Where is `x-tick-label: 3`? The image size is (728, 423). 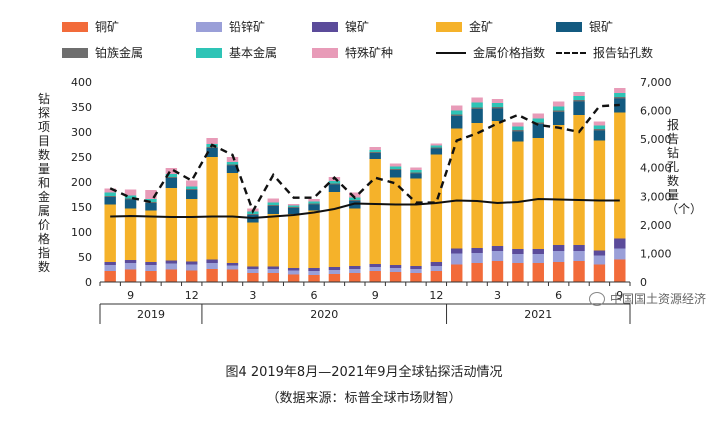 x-tick-label: 3 is located at coordinates (252, 295).